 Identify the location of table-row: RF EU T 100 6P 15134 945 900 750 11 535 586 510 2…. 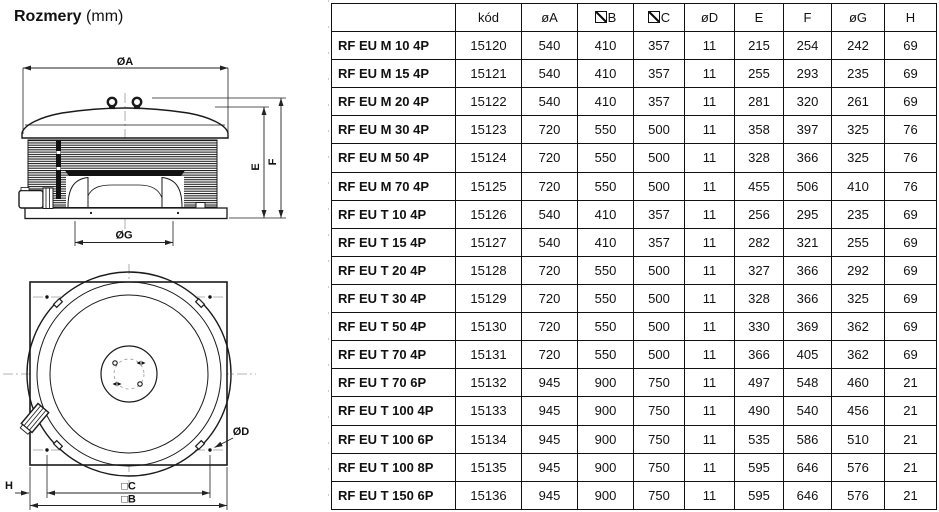
(634, 439).